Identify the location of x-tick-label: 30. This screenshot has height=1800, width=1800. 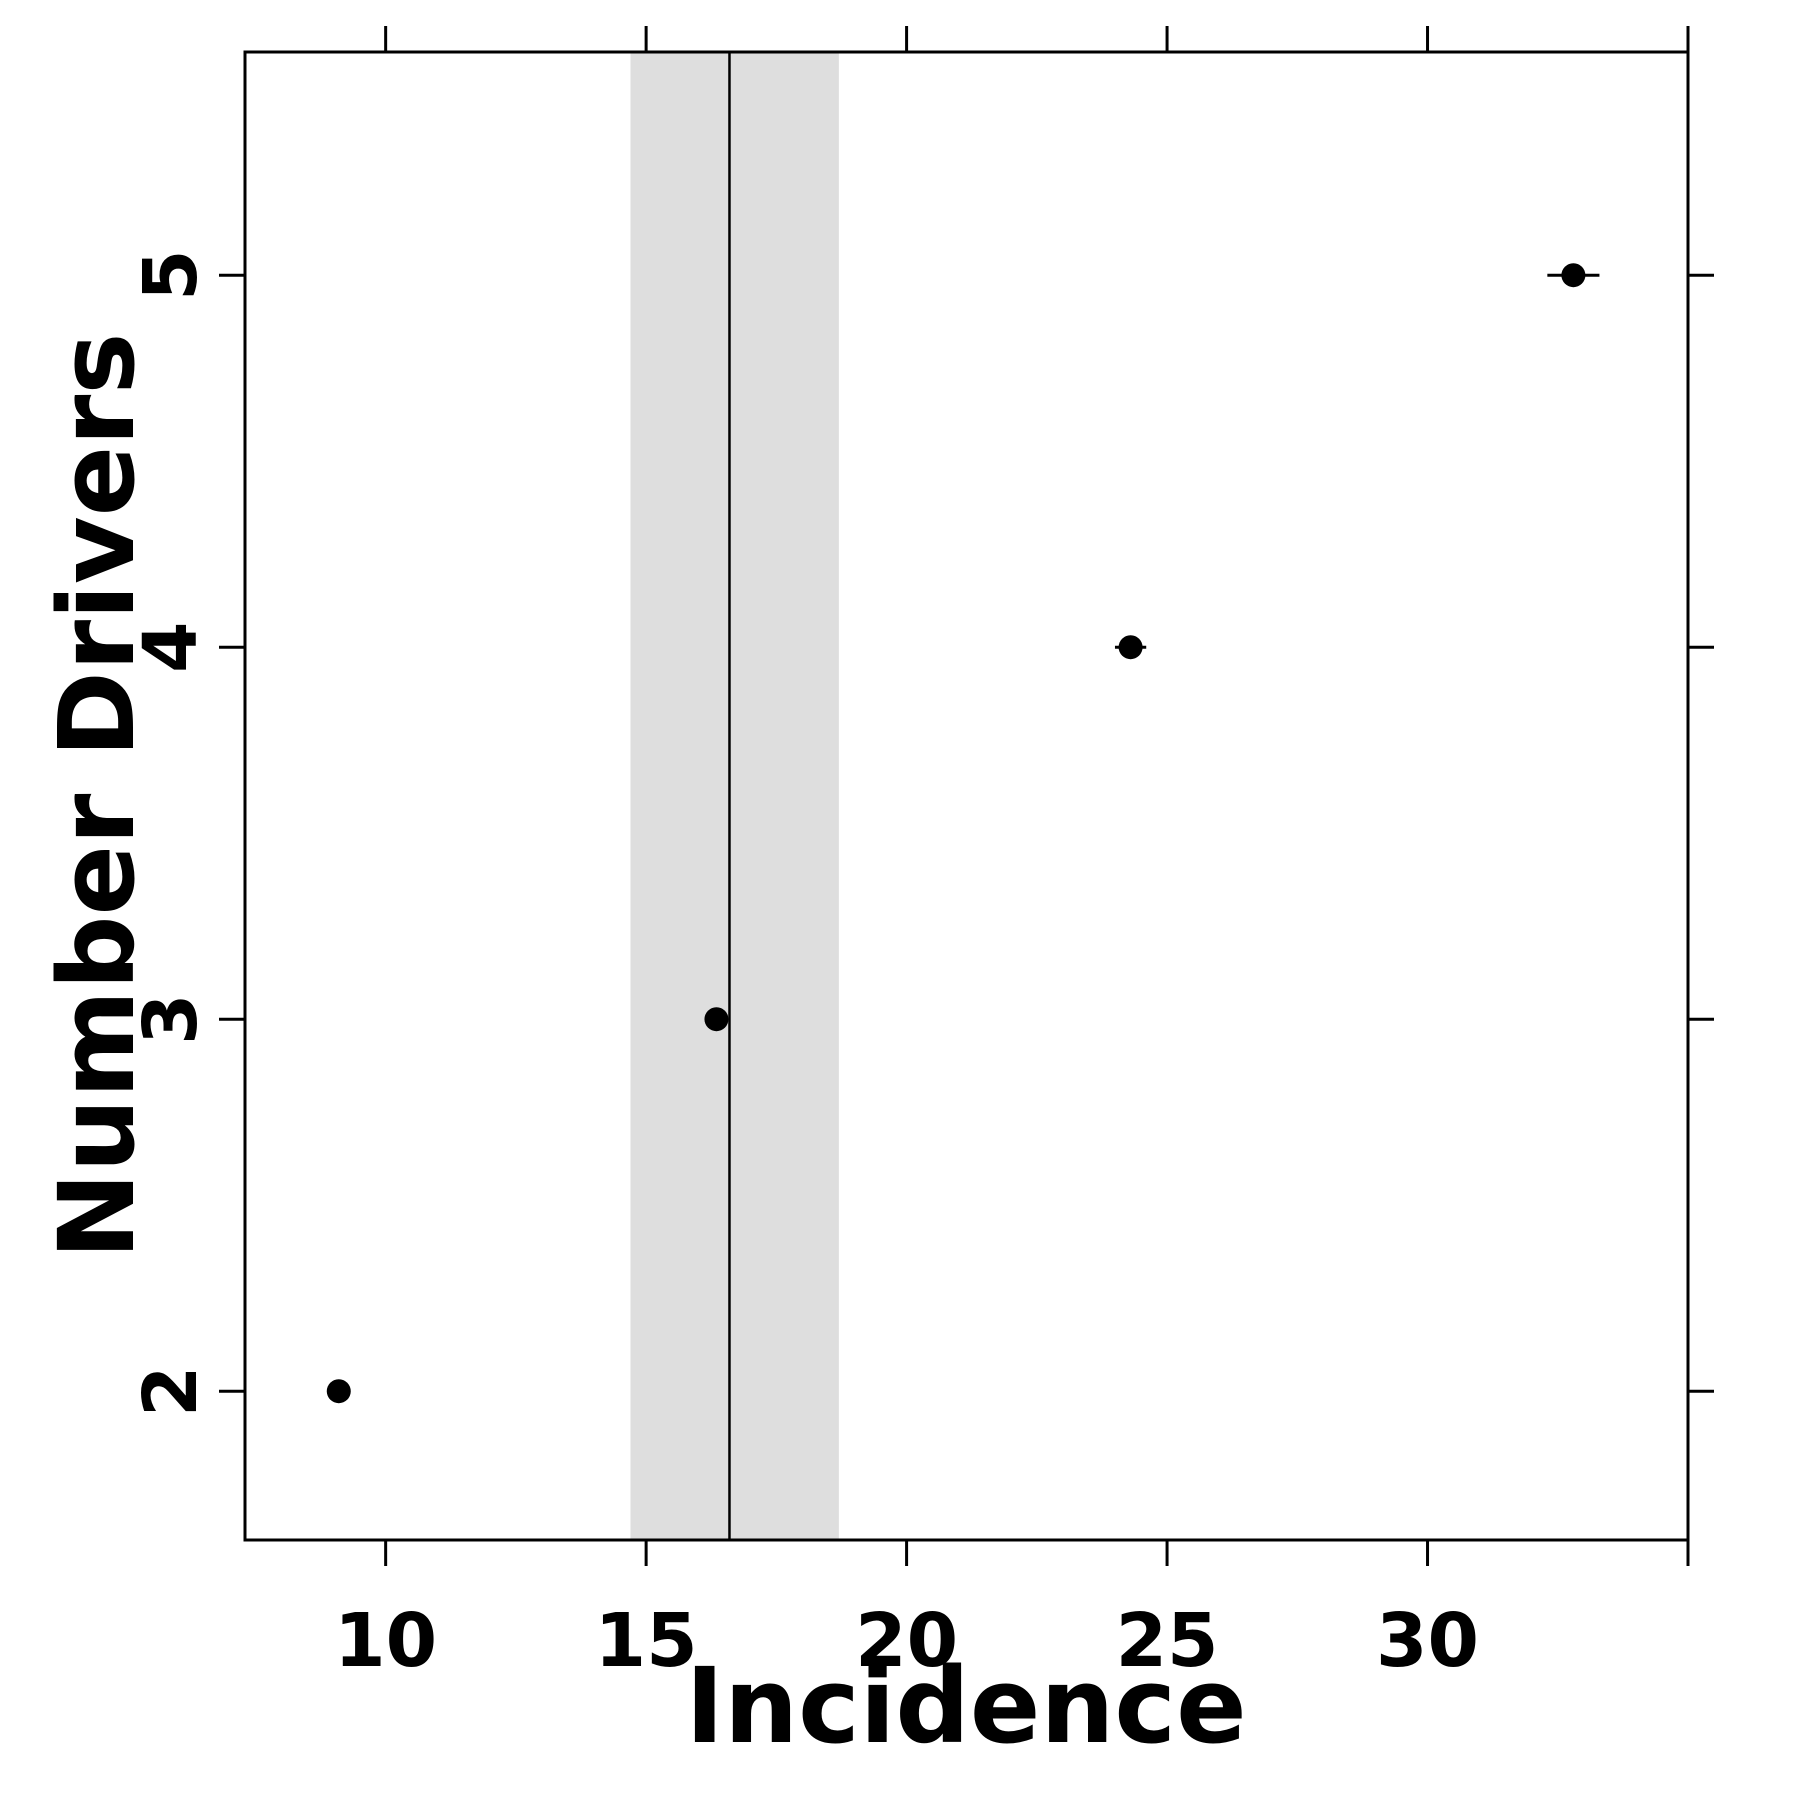
(1427, 1641).